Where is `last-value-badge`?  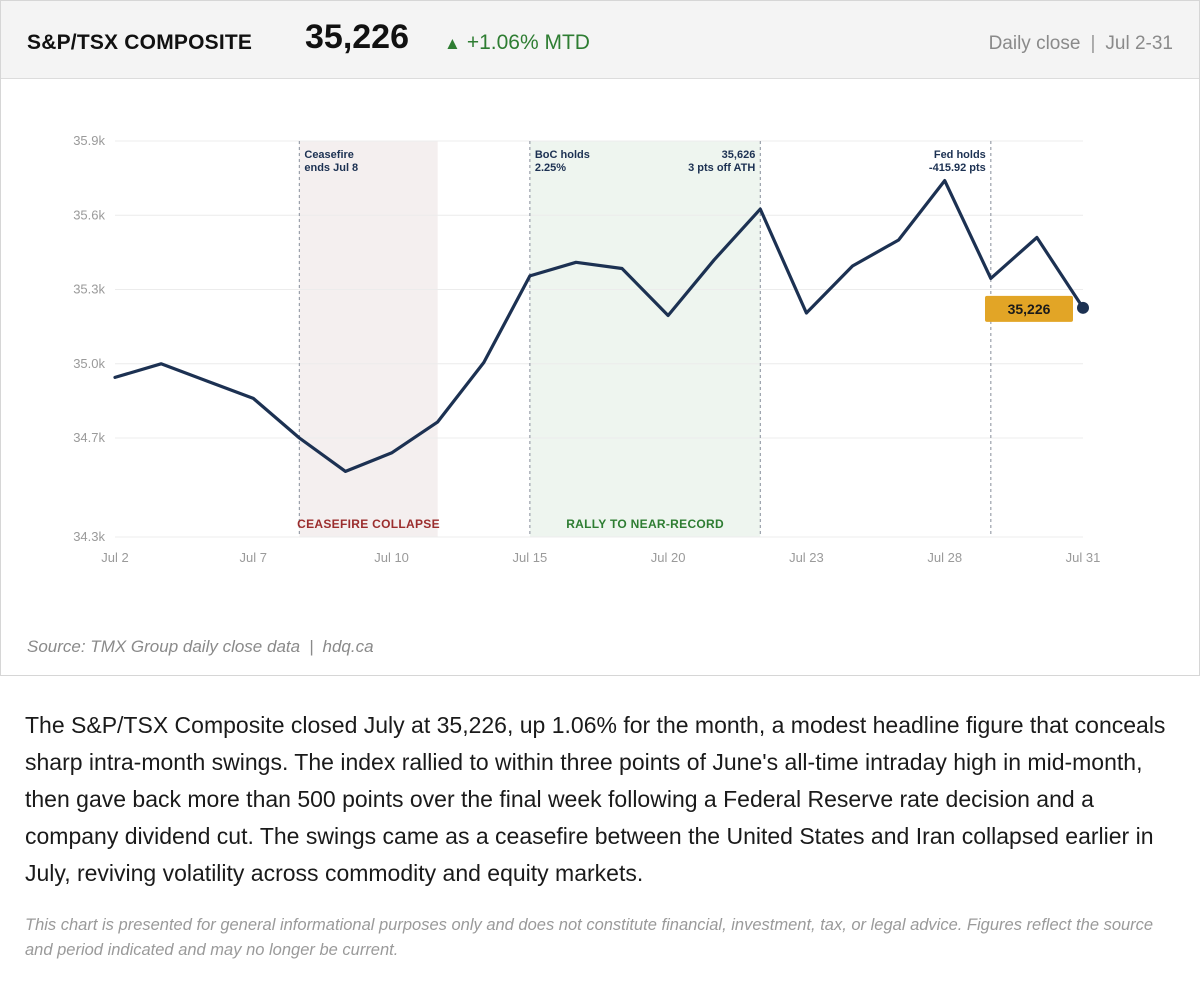 last-value-badge is located at coordinates (1029, 308).